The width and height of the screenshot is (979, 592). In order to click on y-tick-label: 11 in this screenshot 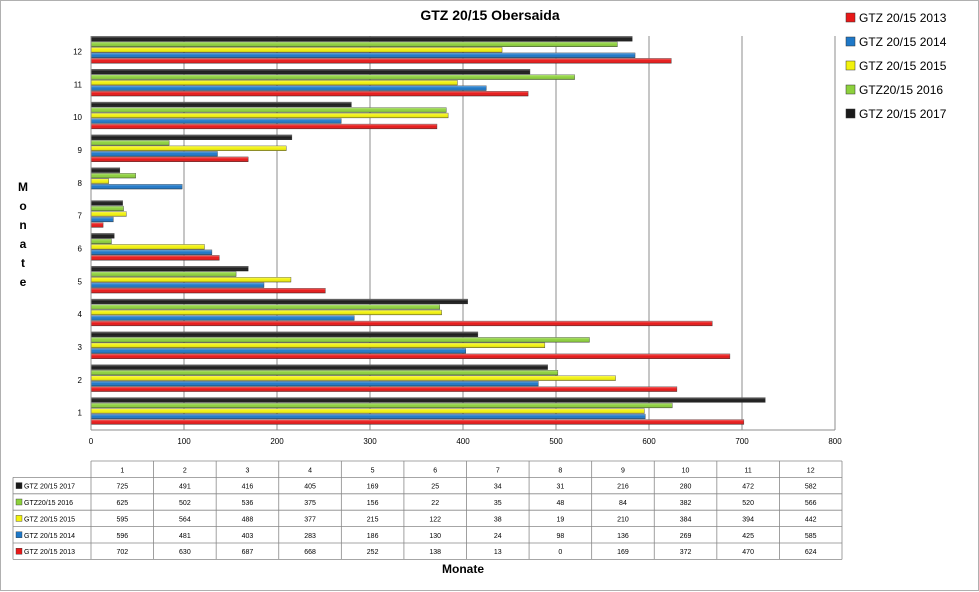, I will do `click(78, 84)`.